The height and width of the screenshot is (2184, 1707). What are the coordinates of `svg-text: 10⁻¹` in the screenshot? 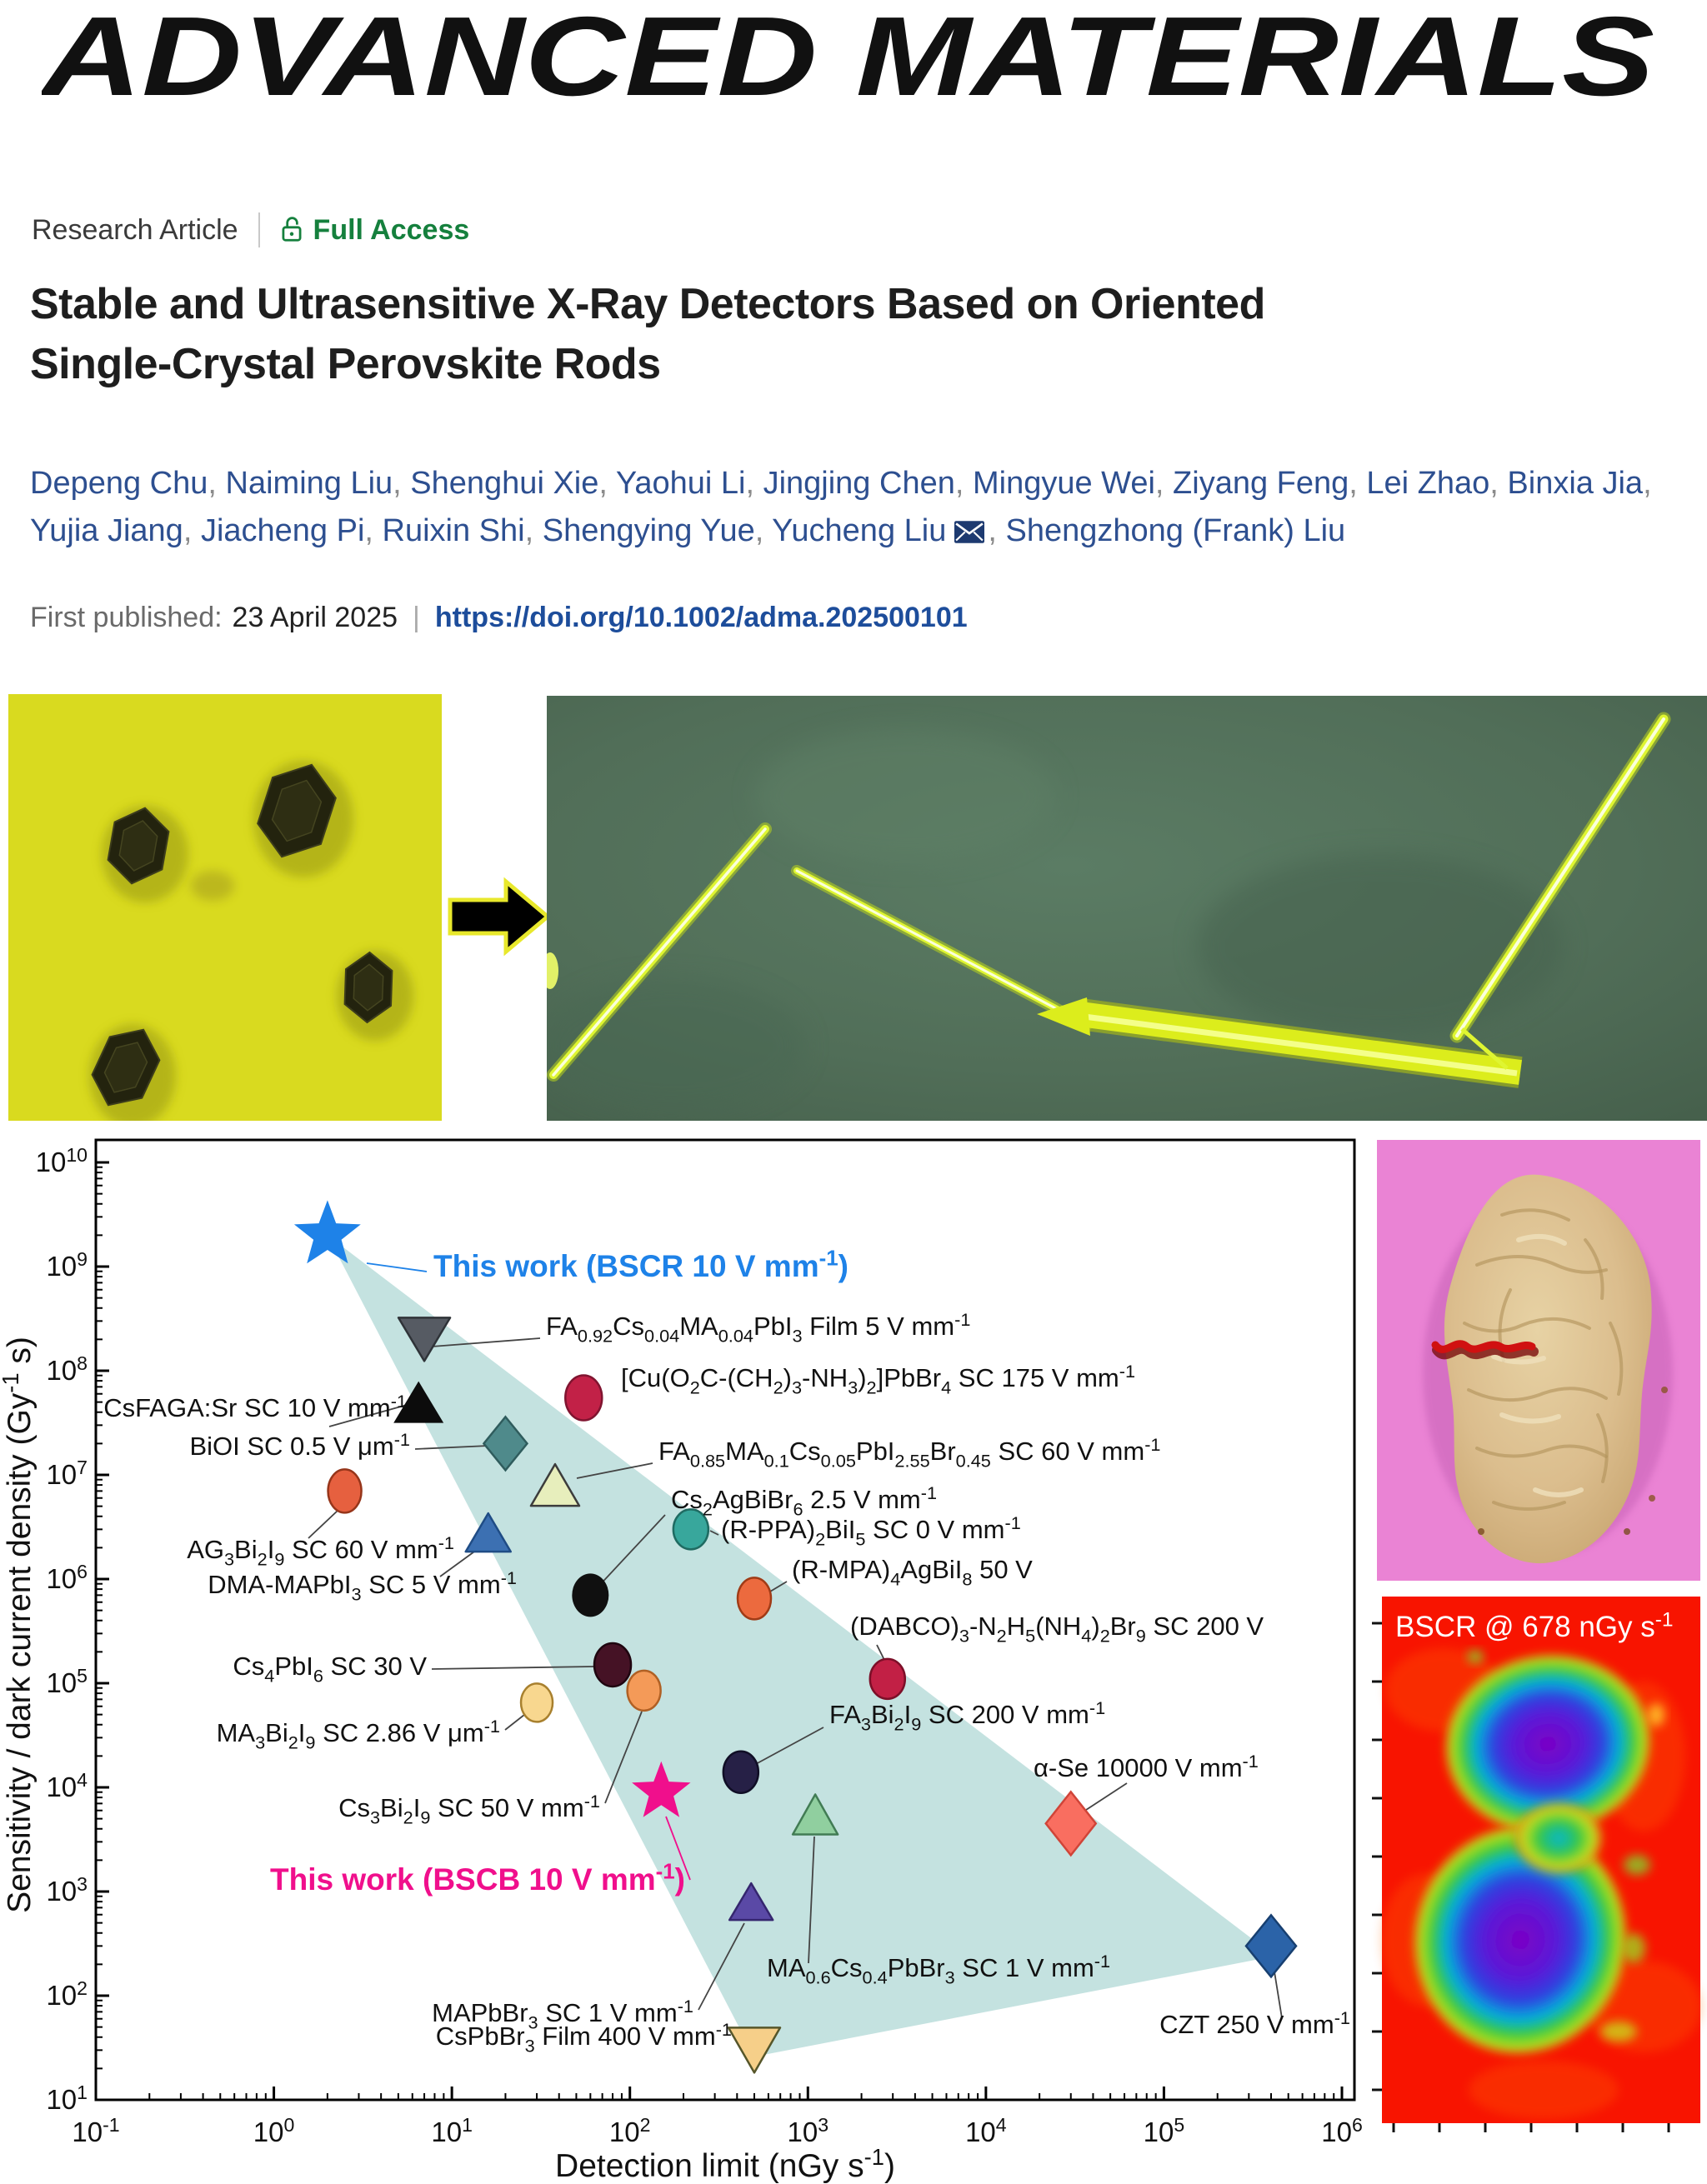 It's located at (95, 2130).